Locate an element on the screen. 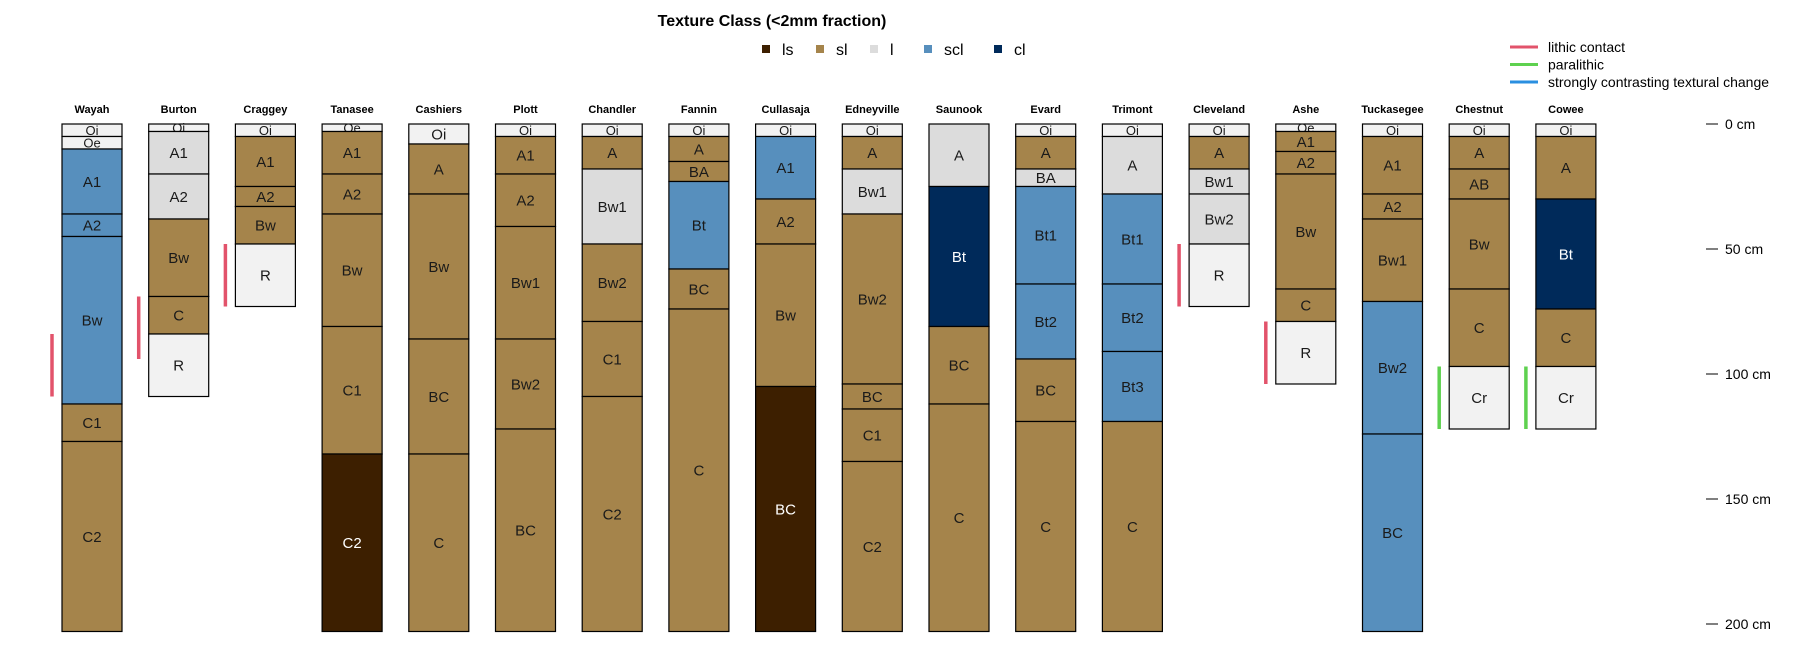  legend-swatch-scl is located at coordinates (928, 49).